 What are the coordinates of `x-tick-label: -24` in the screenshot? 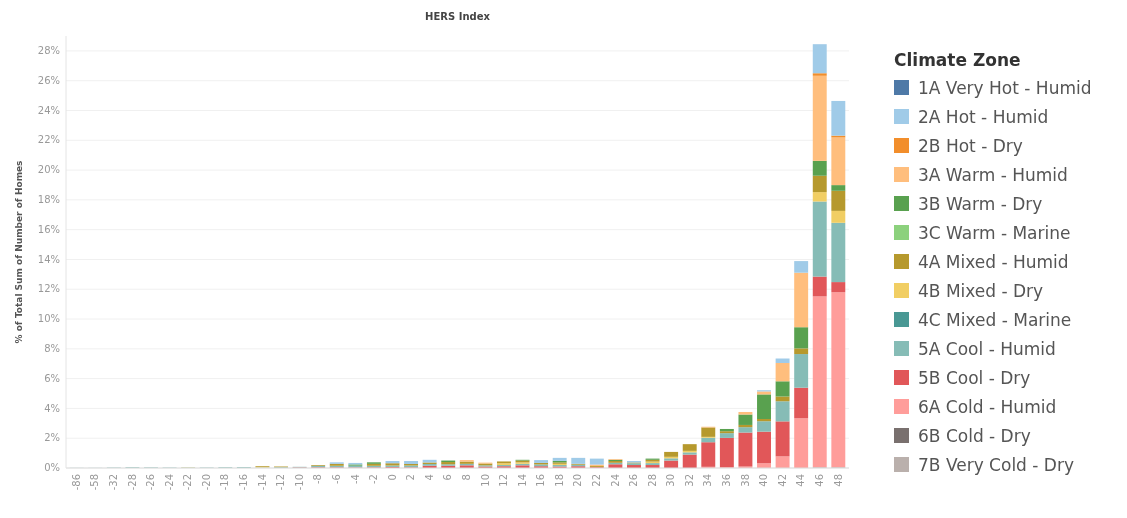 It's located at (169, 482).